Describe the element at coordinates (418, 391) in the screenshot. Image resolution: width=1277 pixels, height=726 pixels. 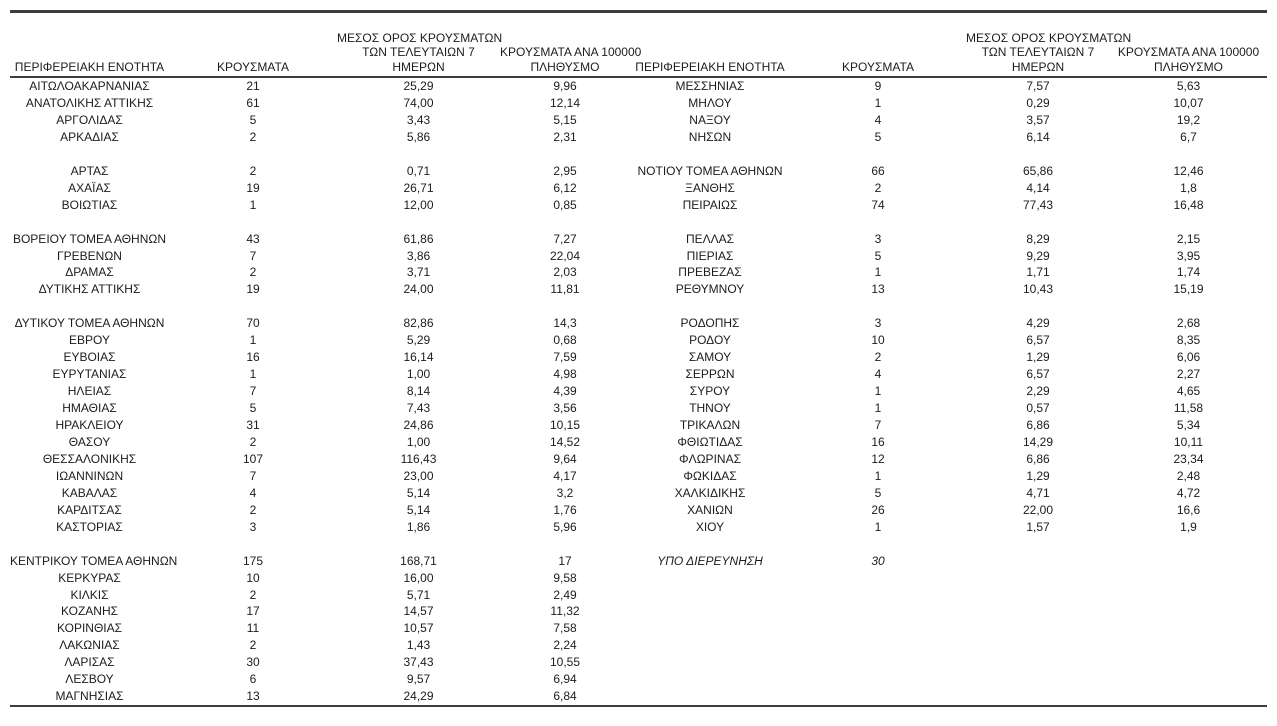
I see `left-avg7-cell: 8,14` at that location.